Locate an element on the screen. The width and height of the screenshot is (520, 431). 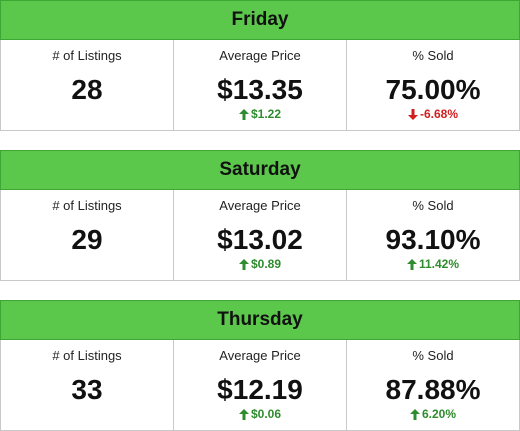
avg-price-cell: Average Price $12.19 $0.06 is located at coordinates (260, 385).